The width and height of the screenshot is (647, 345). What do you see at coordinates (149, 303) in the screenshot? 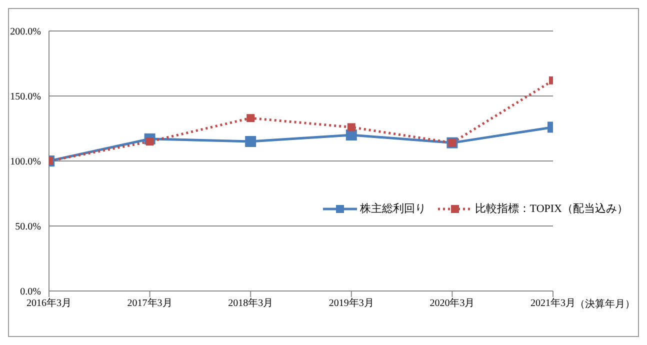
I see `x-tick-label: 2017年3月` at bounding box center [149, 303].